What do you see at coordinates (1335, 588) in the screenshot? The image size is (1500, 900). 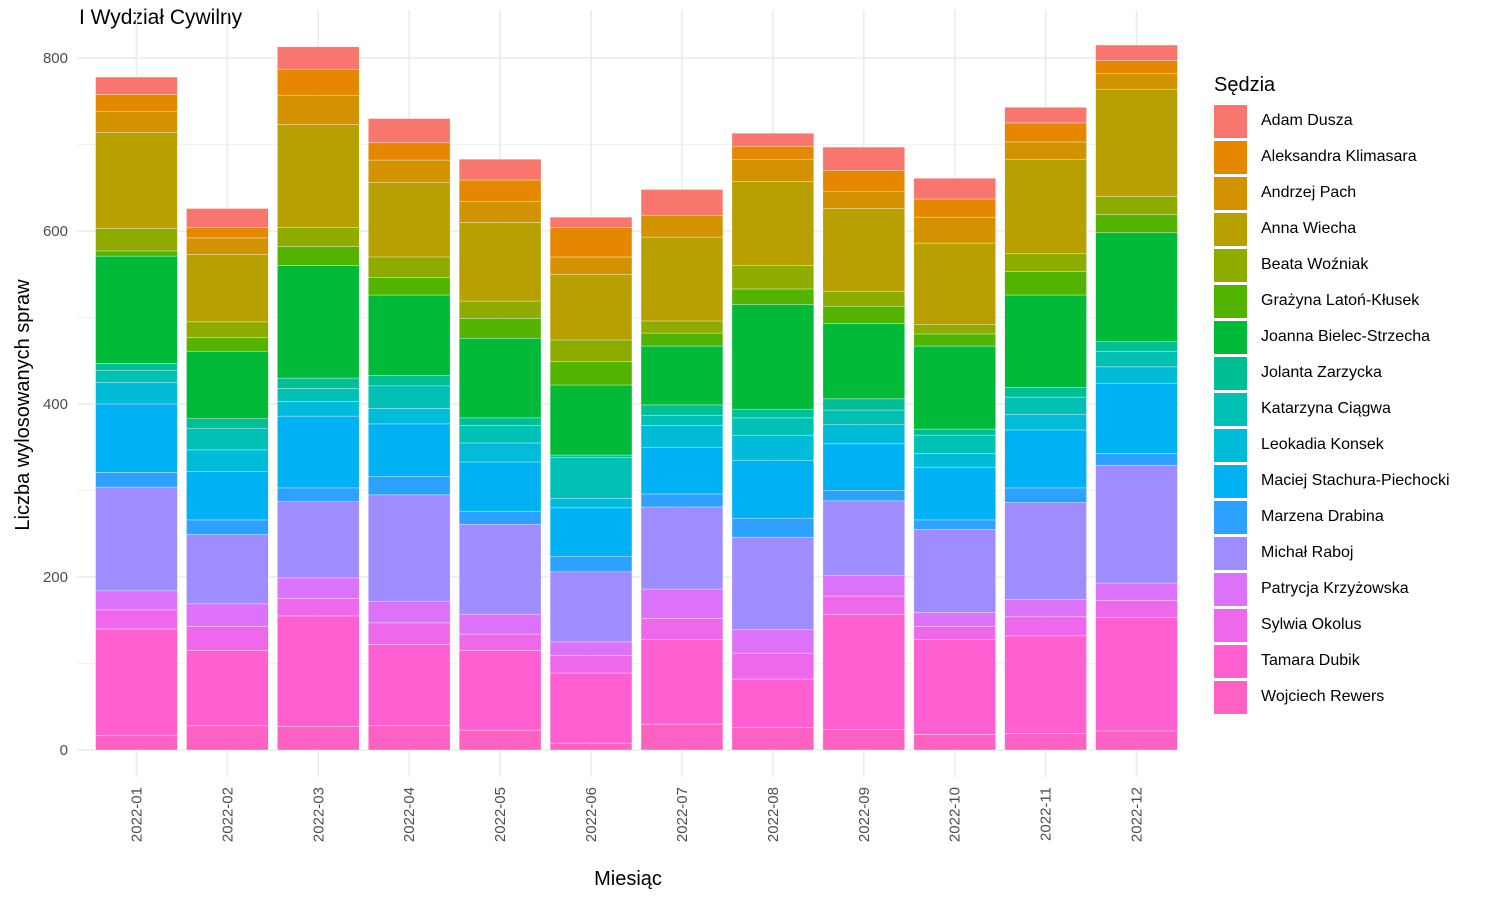 I see `legend-label: Patrycja Krzyżowska` at bounding box center [1335, 588].